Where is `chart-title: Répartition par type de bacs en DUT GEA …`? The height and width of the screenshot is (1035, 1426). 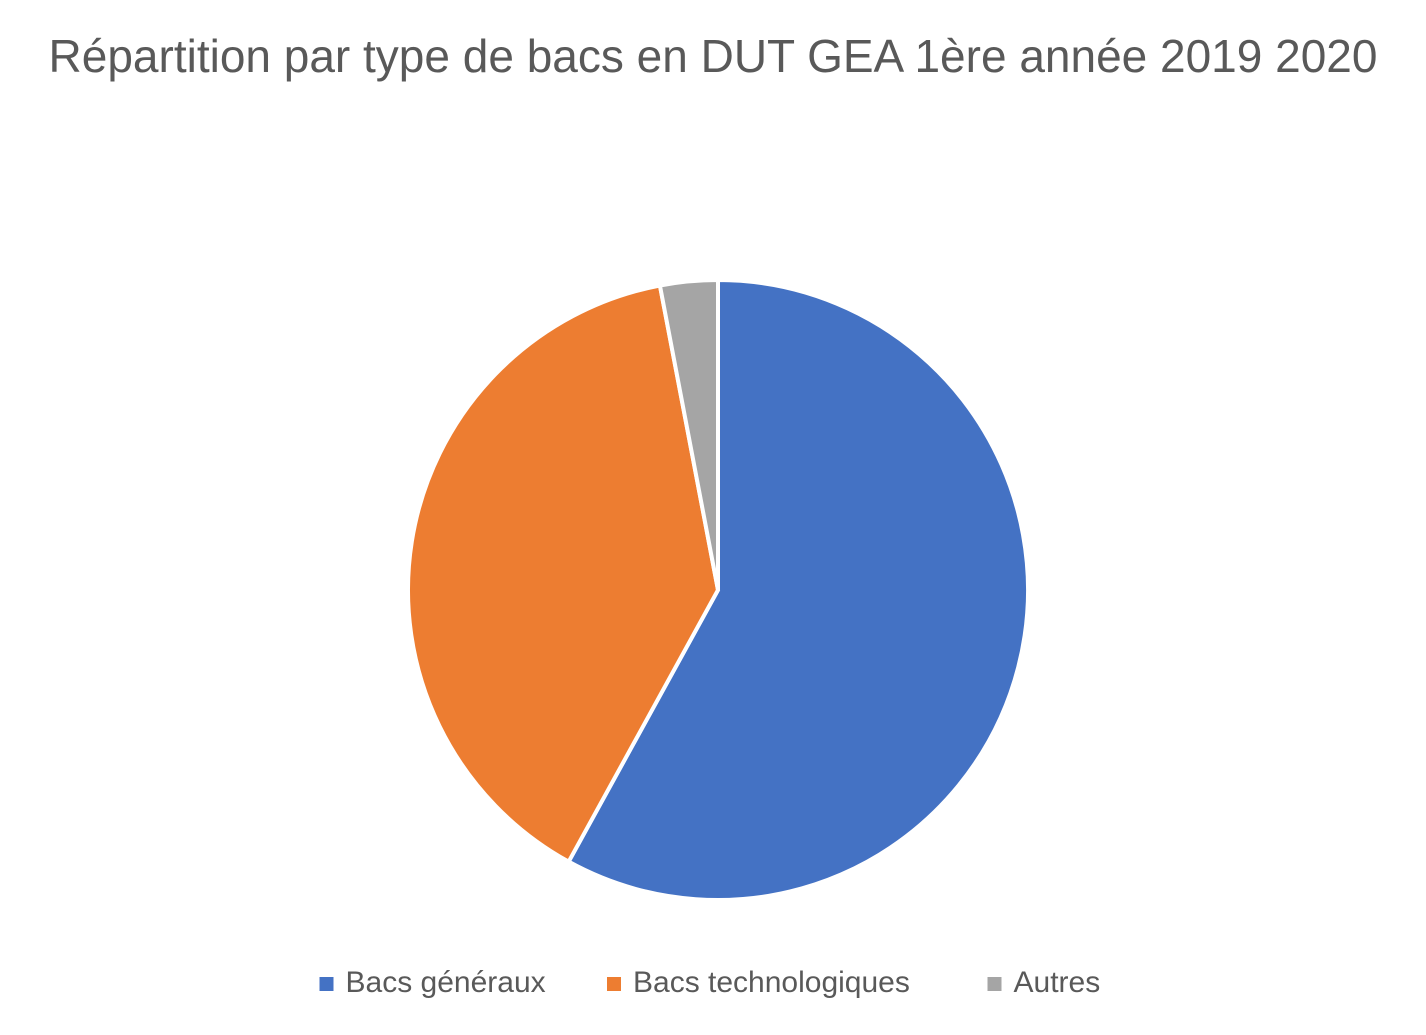
chart-title: Répartition par type de bacs en DUT GEA … is located at coordinates (713, 56).